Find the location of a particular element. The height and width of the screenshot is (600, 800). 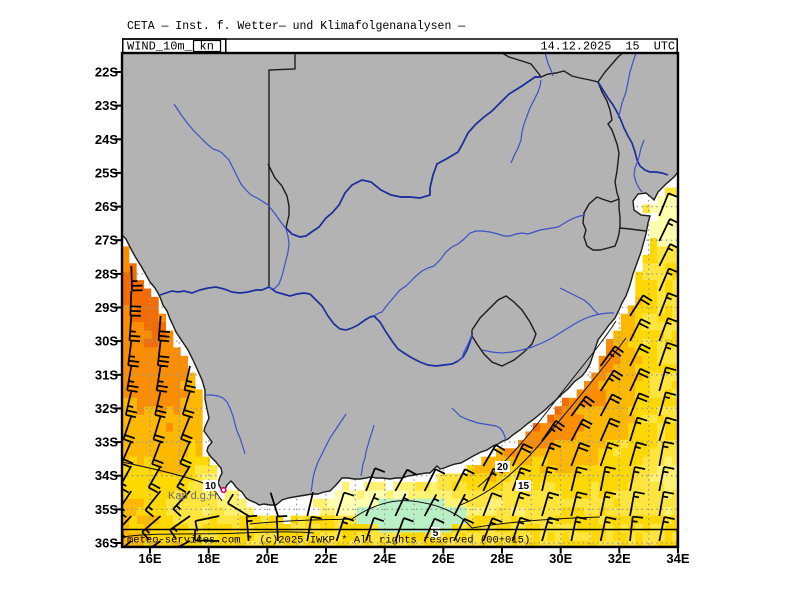

svg-text: Kap d.g.H. is located at coordinates (194, 496).